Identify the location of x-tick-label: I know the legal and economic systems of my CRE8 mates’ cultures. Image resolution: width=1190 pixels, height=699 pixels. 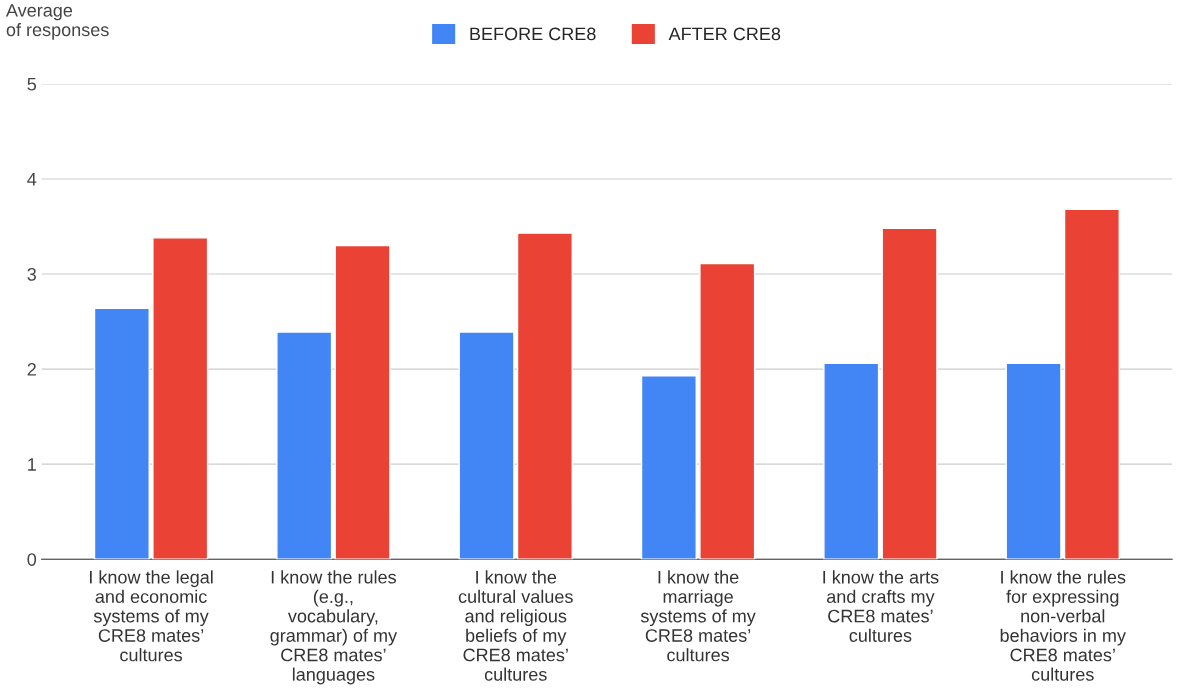
(151, 616).